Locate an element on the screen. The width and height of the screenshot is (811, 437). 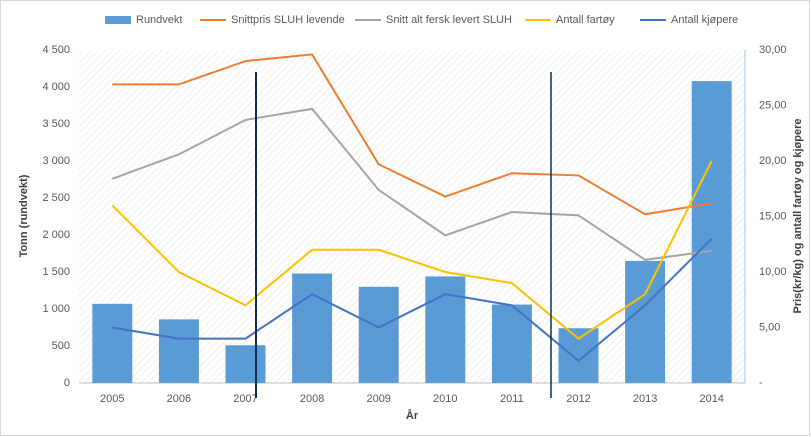
x-tick-label: 2012 is located at coordinates (578, 399).